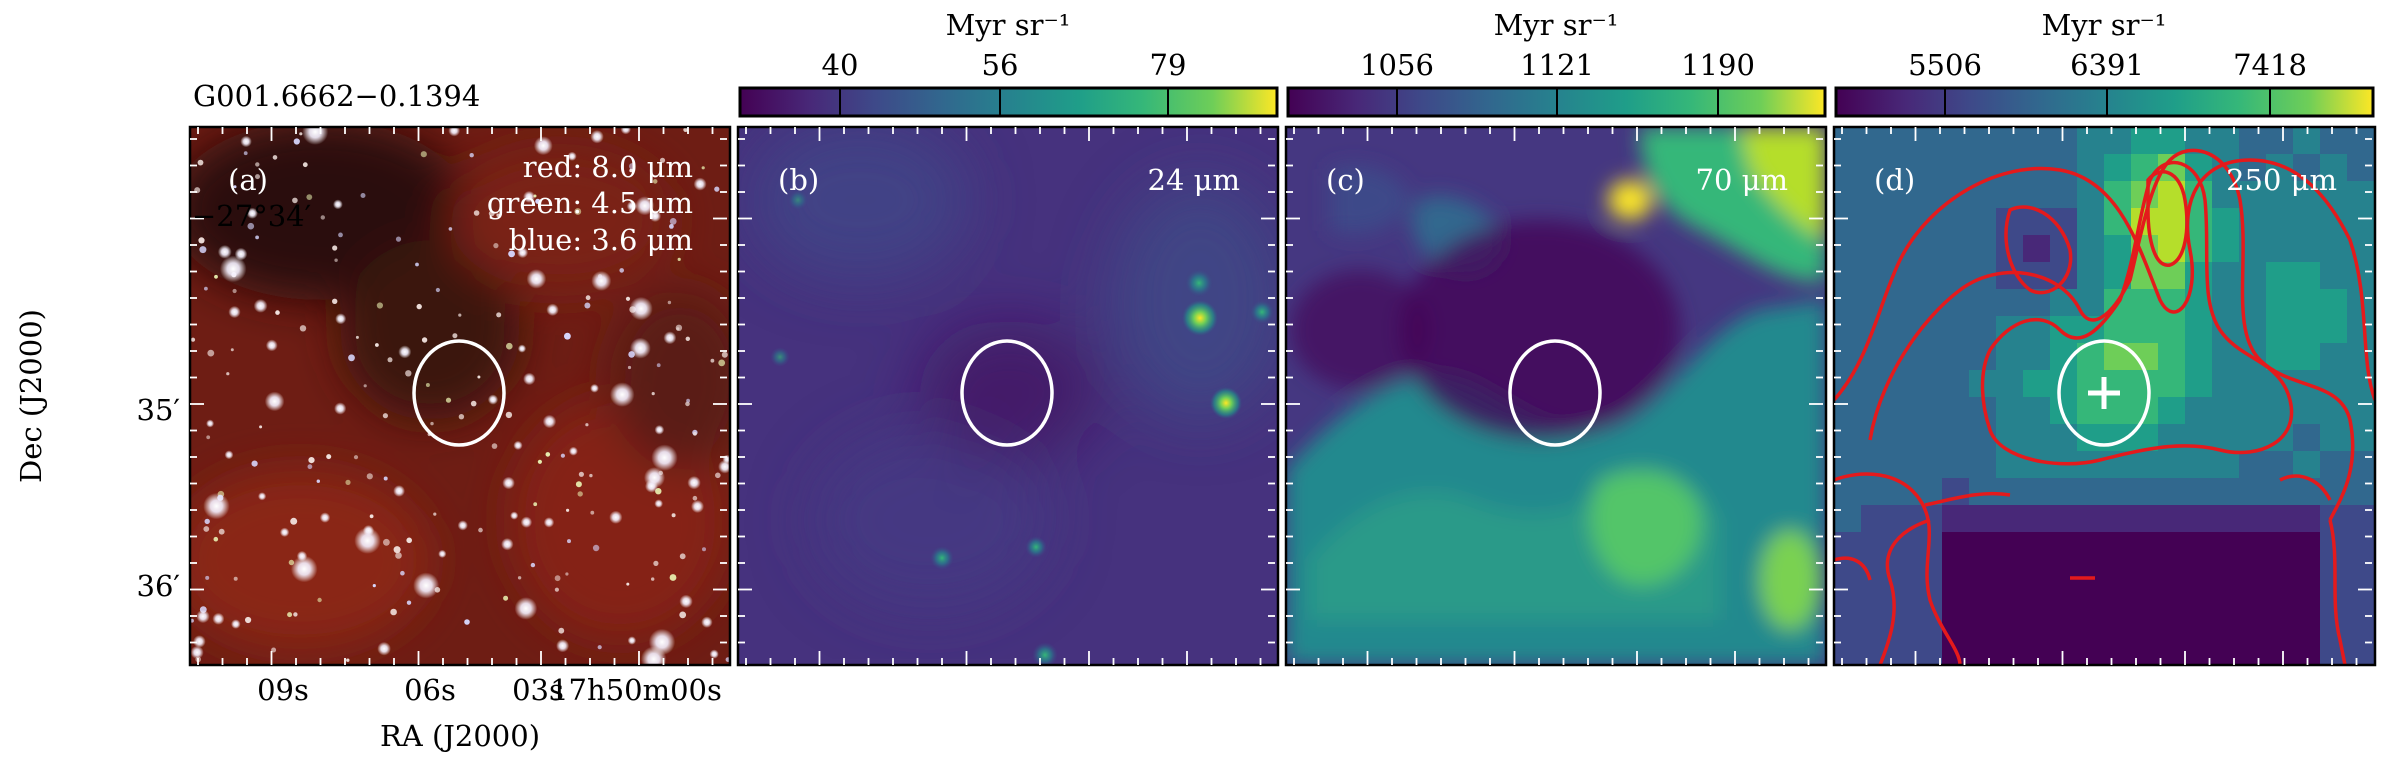 This screenshot has height=765, width=2390. What do you see at coordinates (1718, 65) in the screenshot?
I see `colorbar-c-tick: 1190` at bounding box center [1718, 65].